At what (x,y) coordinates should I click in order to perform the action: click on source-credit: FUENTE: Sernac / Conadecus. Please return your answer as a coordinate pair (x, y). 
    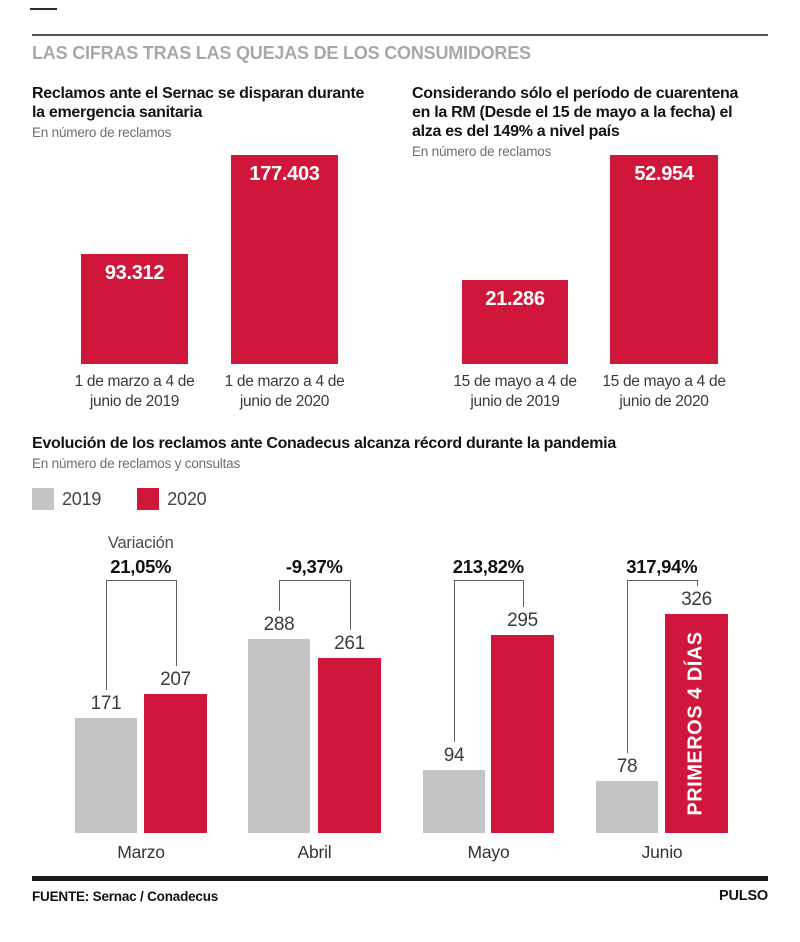
    Looking at the image, I should click on (125, 896).